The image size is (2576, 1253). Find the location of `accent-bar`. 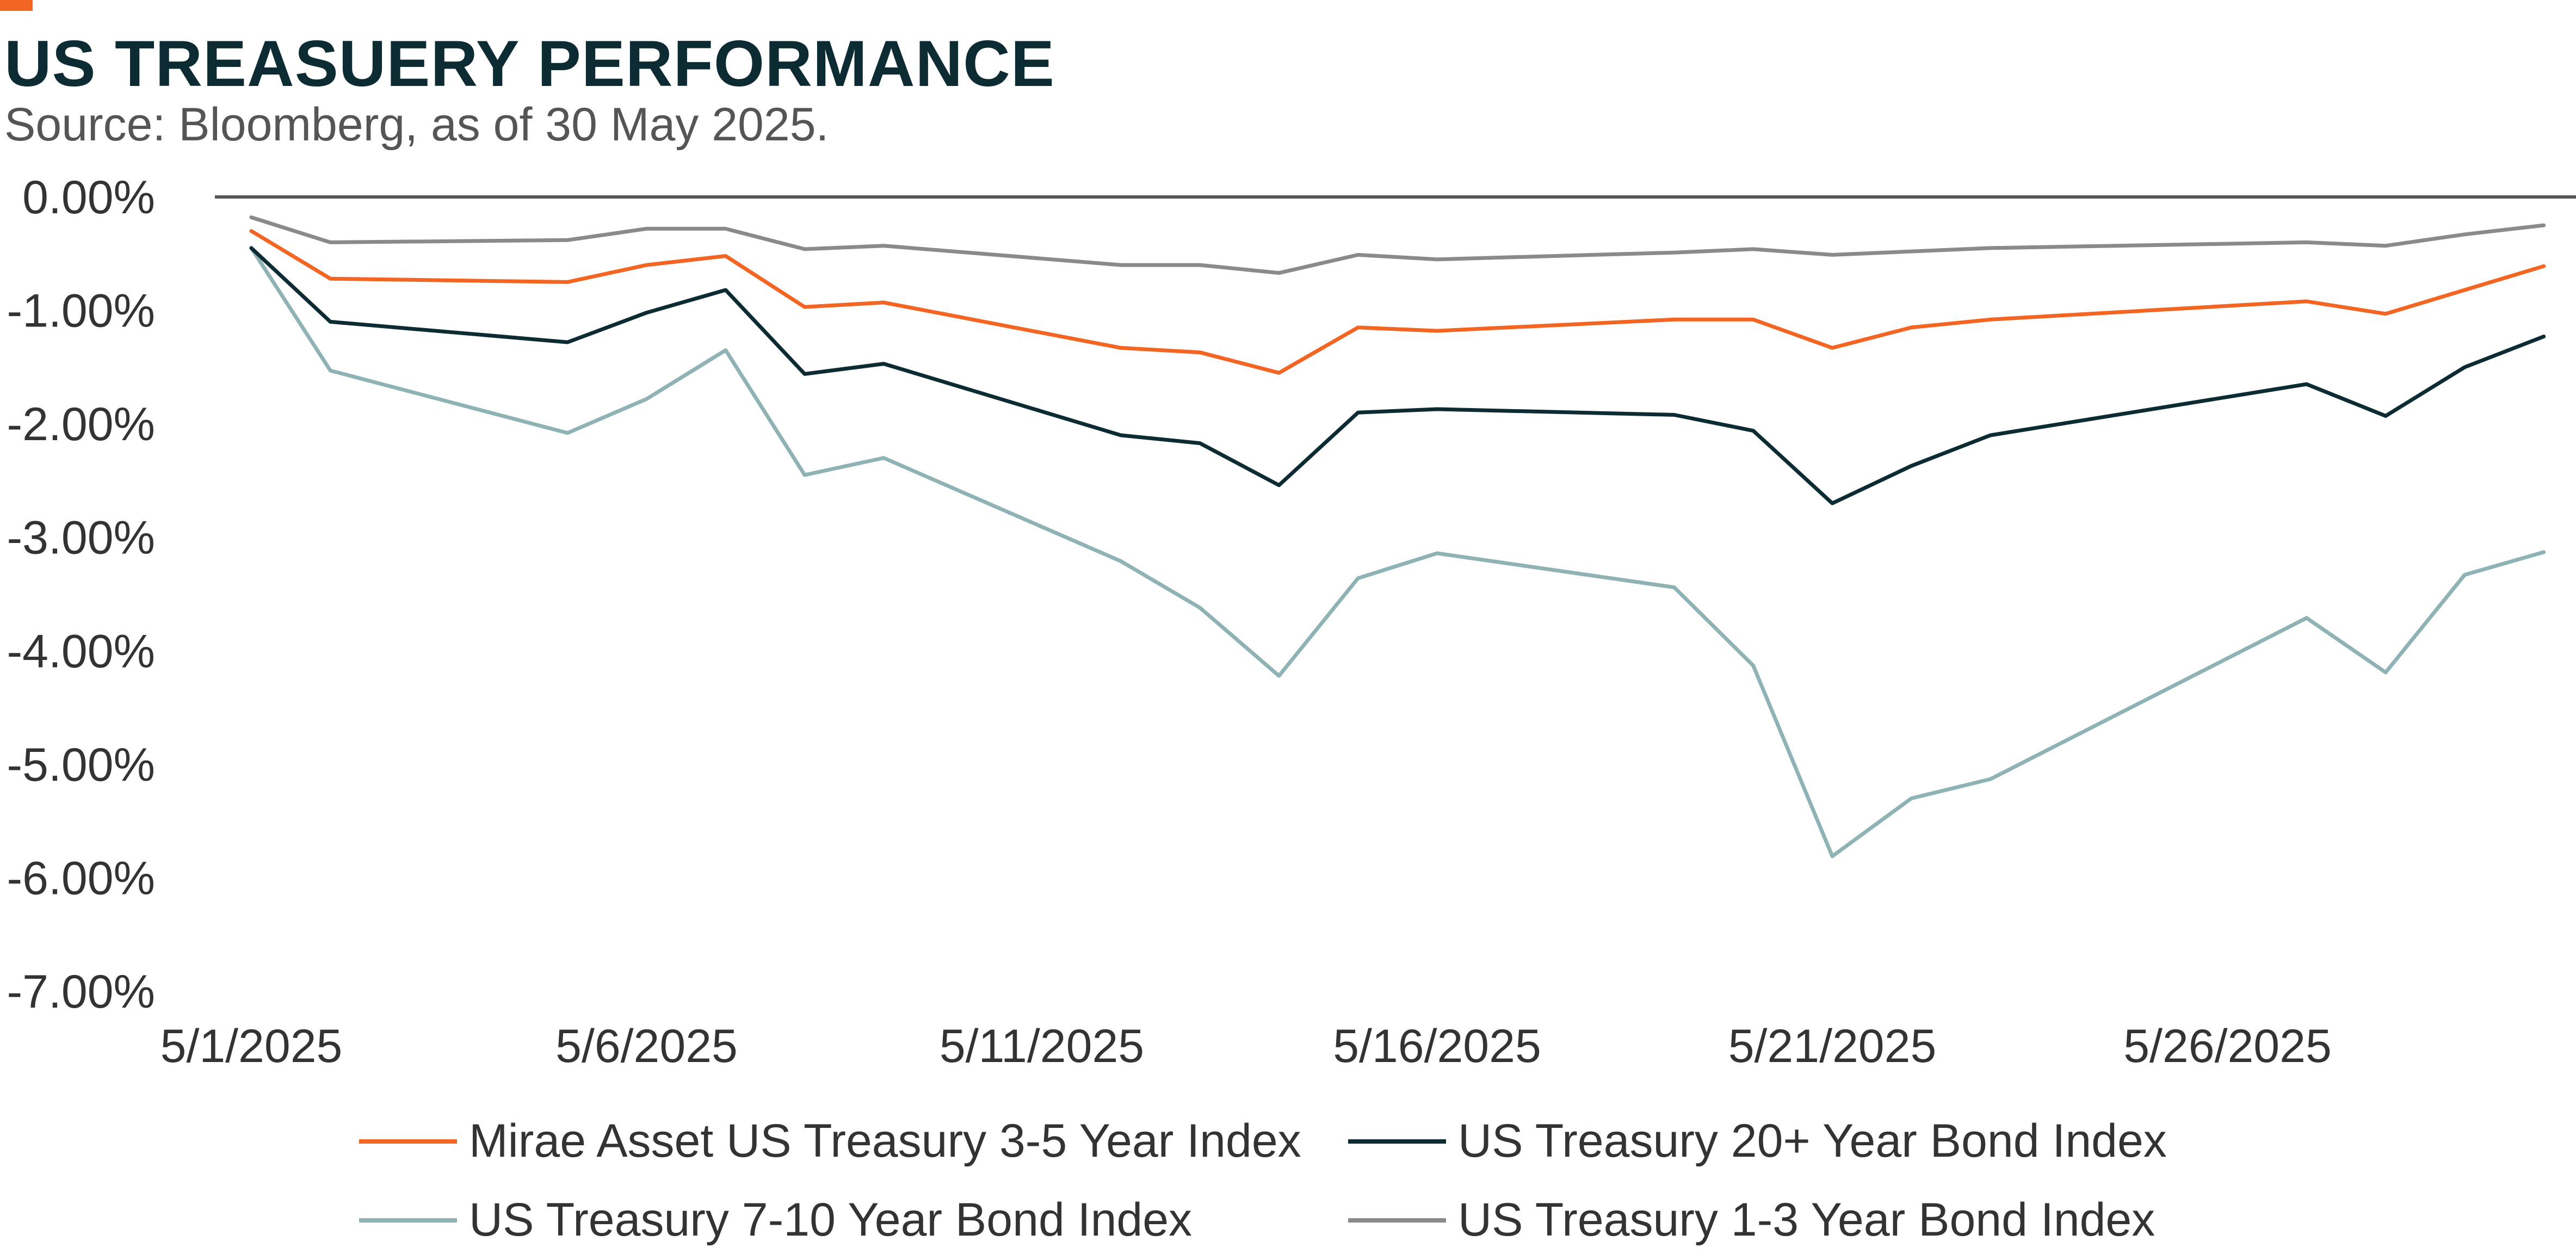

accent-bar is located at coordinates (17, 5).